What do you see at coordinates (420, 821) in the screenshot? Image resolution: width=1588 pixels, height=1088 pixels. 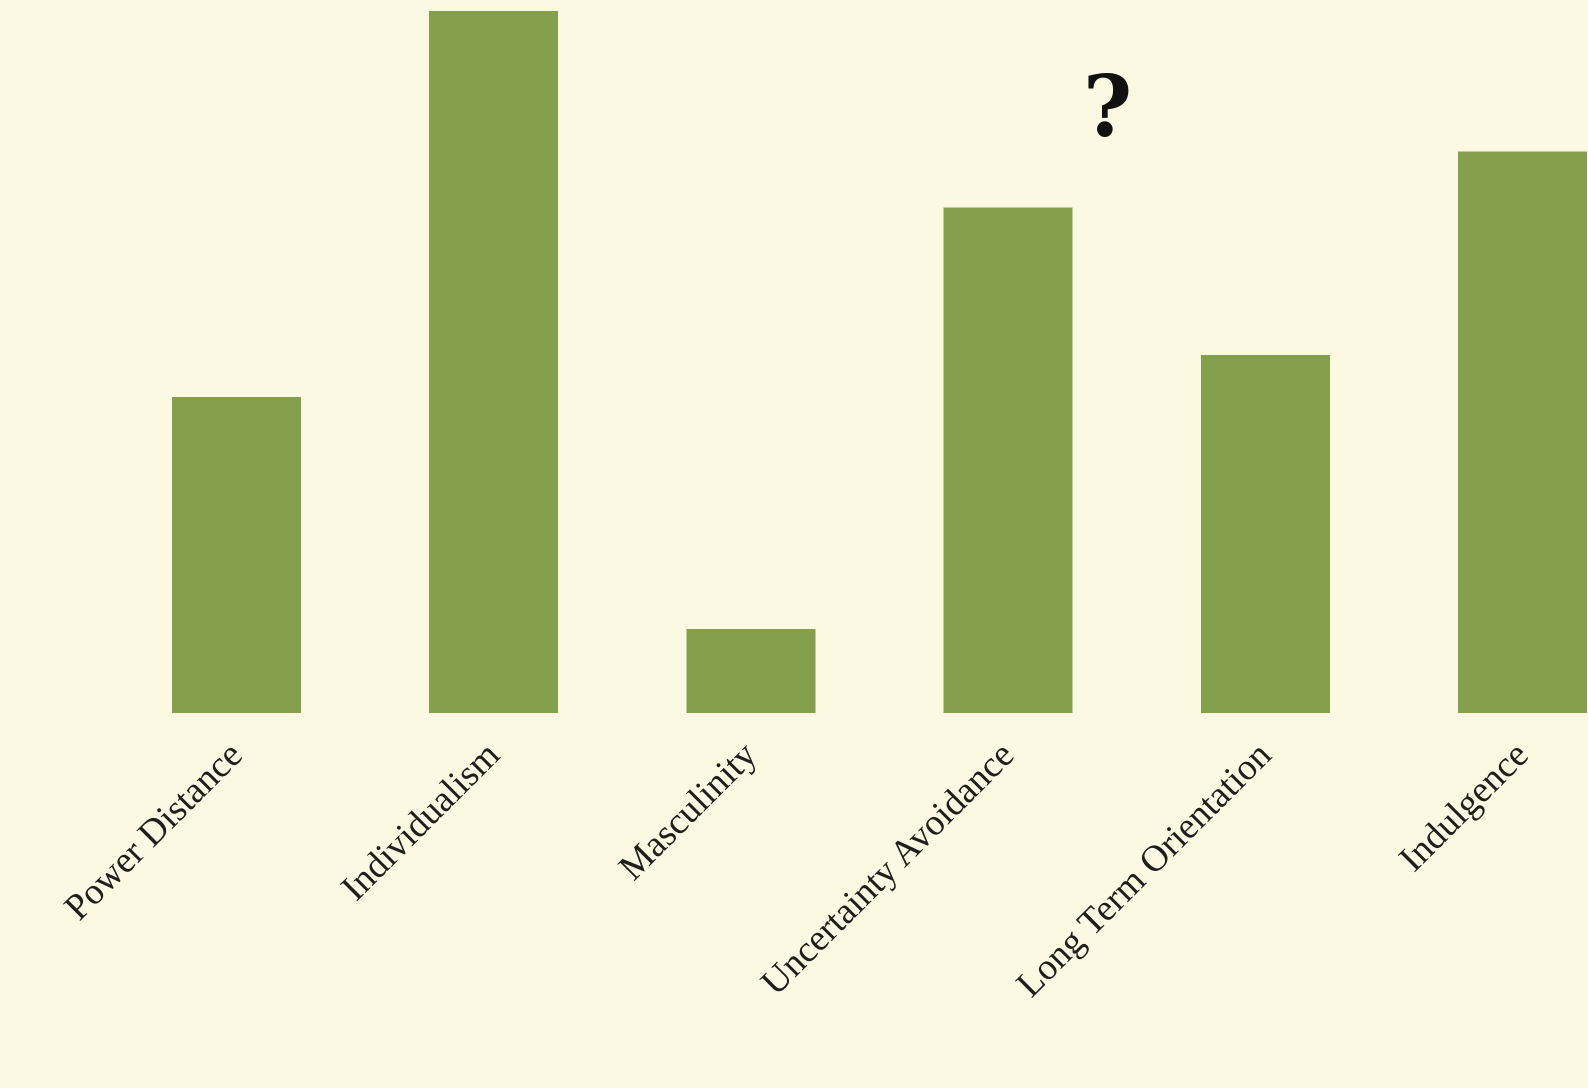 I see `x-tick-label-individualism: Individualism` at bounding box center [420, 821].